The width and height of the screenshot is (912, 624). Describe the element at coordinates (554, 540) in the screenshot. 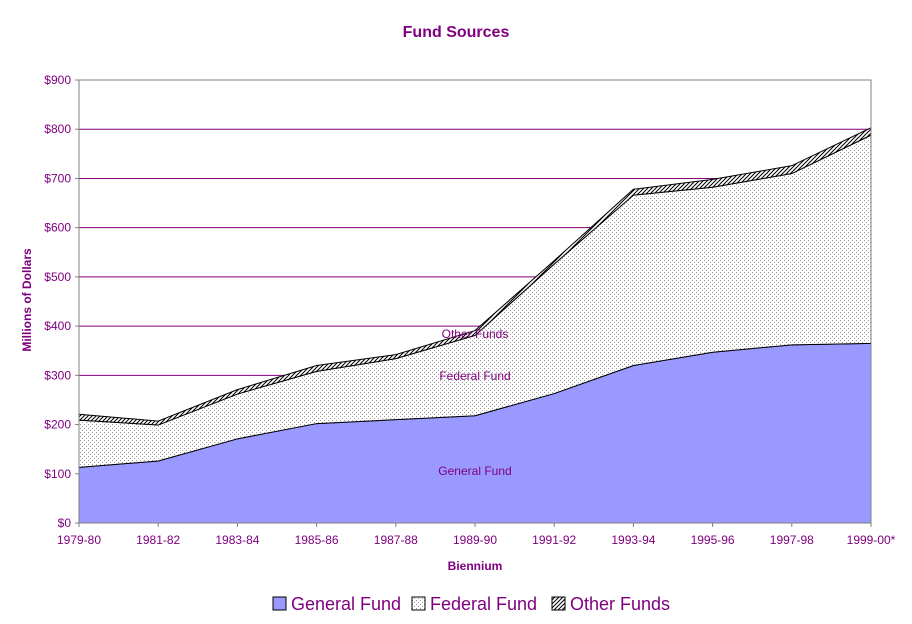

I see `x-tick-label: 1991-92` at that location.